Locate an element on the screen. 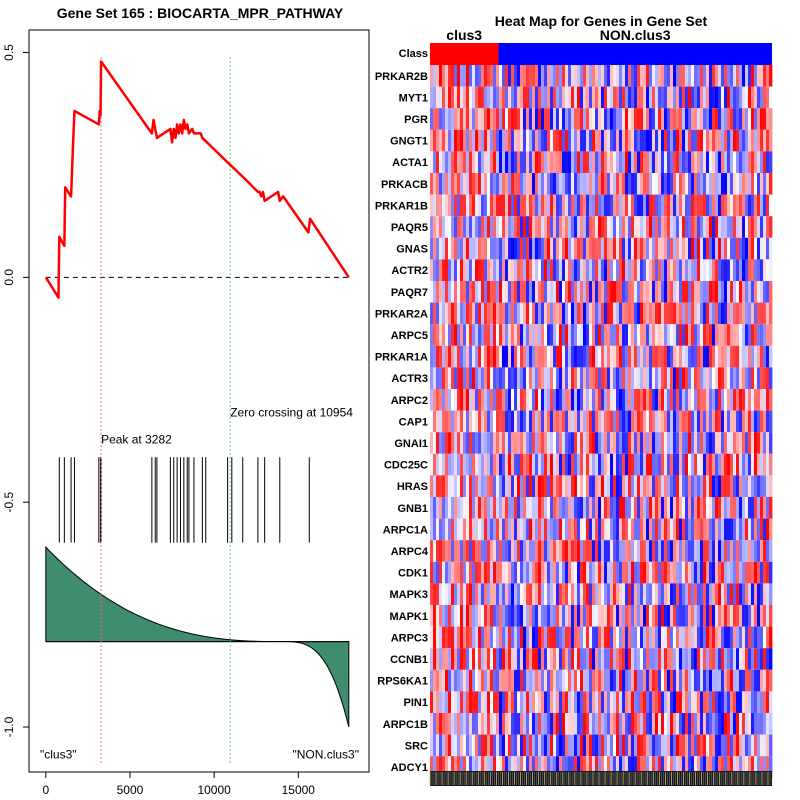 The width and height of the screenshot is (800, 800). heatmap-row is located at coordinates (601, 616).